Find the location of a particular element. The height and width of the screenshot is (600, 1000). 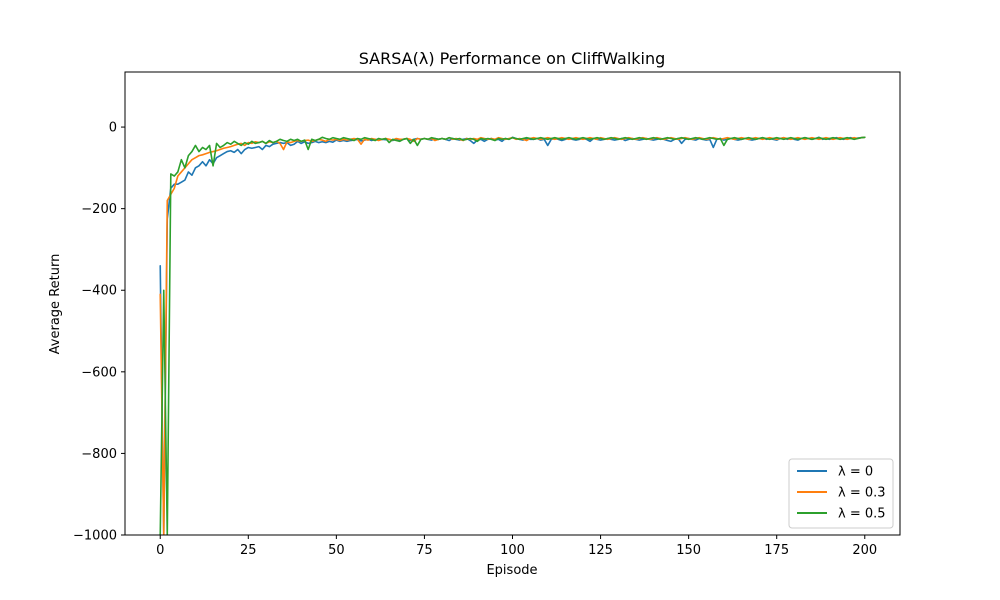

x-tick-label: 175 is located at coordinates (776, 550).